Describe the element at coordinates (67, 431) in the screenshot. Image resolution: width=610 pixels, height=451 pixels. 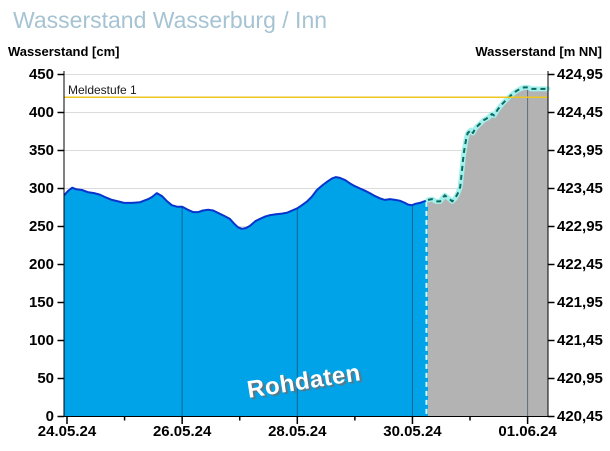
I see `x-axis-tick-label: 24.05.24` at that location.